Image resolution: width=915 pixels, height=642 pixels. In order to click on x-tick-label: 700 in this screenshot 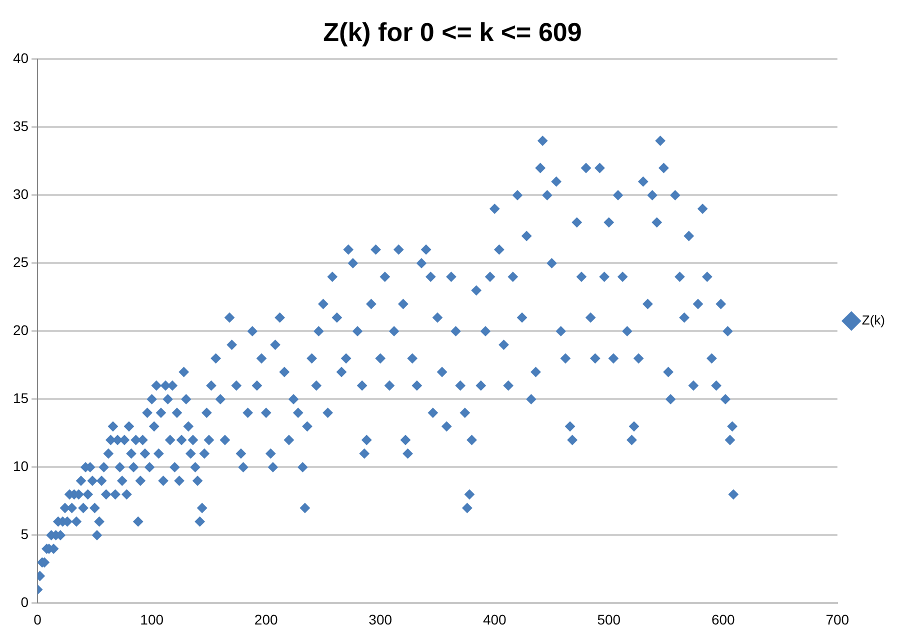, I will do `click(838, 619)`.